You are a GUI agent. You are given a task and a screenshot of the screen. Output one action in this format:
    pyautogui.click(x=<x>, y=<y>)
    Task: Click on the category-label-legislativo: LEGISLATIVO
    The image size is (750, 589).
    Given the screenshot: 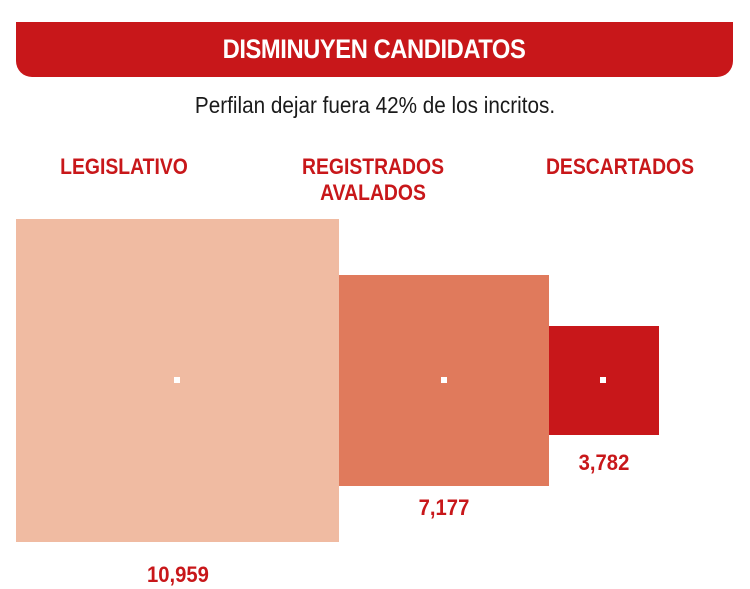 What is the action you would take?
    pyautogui.click(x=124, y=167)
    